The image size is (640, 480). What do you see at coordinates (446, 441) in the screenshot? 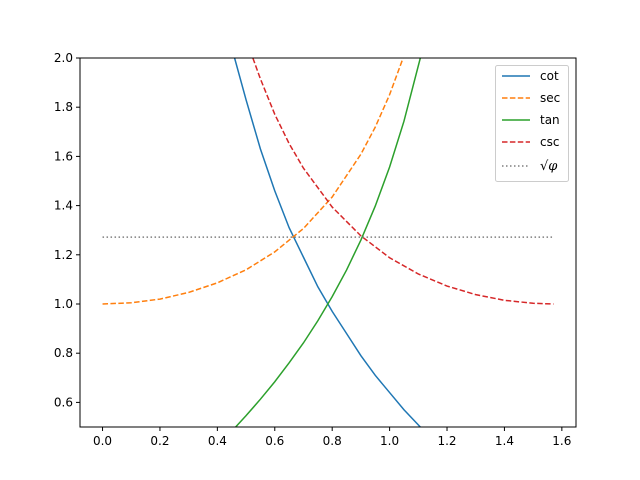
I see `x-tick-label: 1.2` at bounding box center [446, 441].